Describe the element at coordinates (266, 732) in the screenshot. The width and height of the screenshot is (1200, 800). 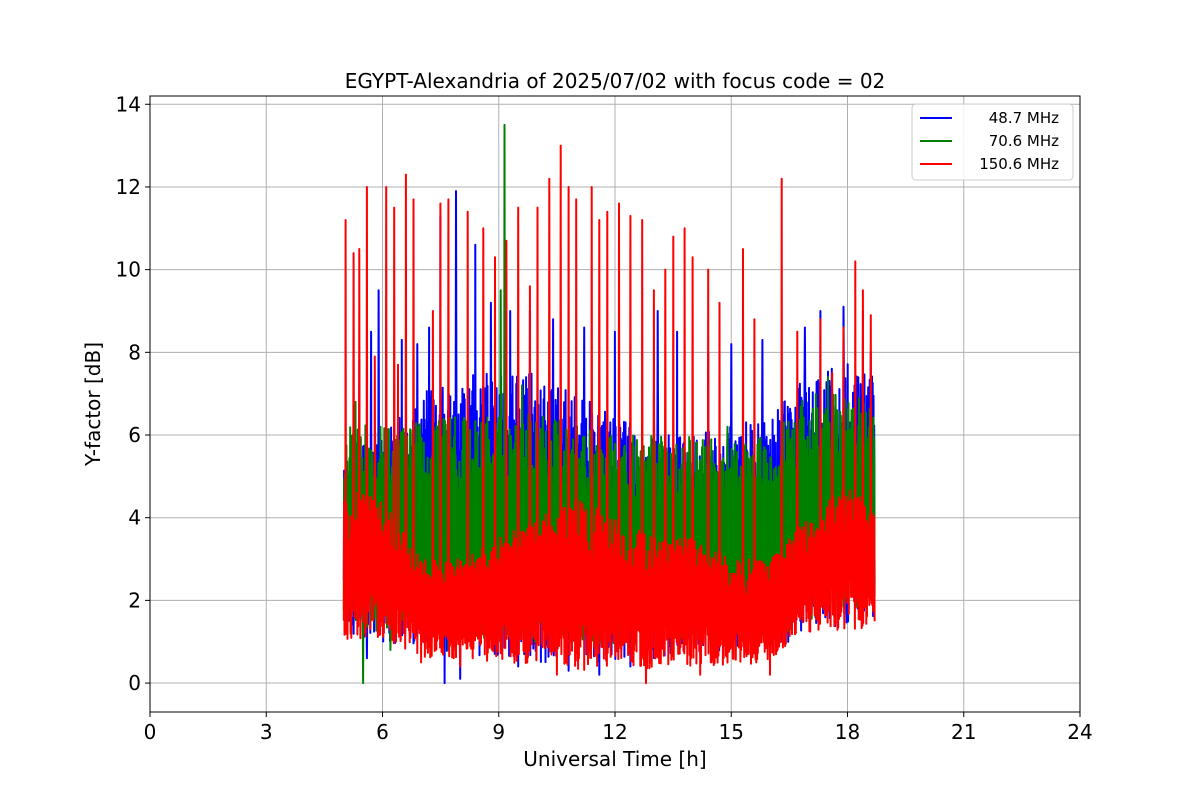
I see `x-tick-label: 3` at that location.